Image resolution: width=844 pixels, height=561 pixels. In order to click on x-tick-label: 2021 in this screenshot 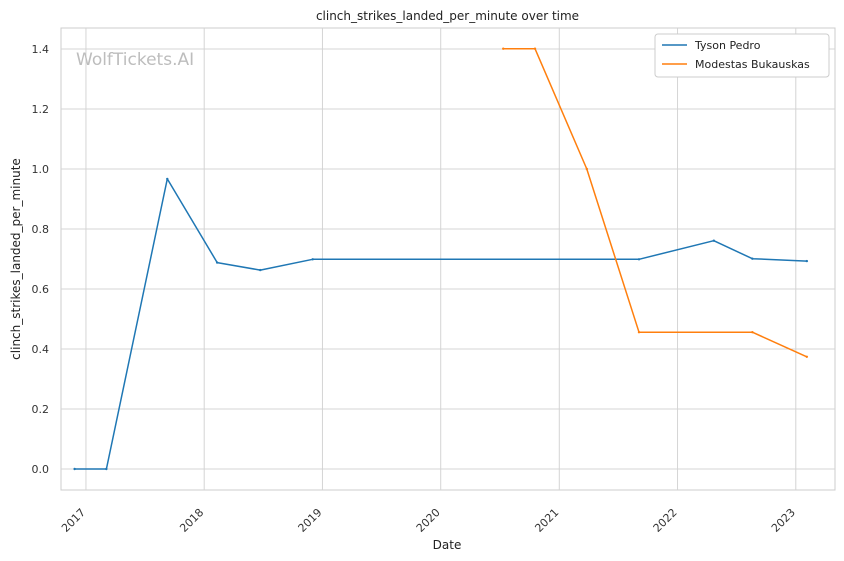, I will do `click(546, 520)`.